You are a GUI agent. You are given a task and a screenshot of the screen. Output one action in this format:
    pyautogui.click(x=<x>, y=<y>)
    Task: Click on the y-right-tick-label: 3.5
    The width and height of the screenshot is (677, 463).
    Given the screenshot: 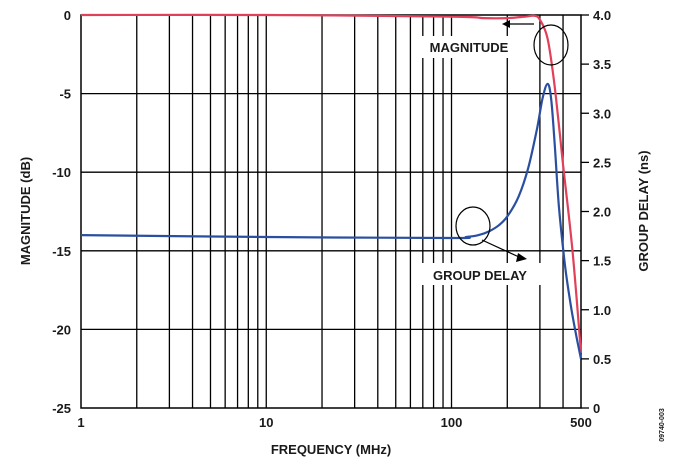 What is the action you would take?
    pyautogui.click(x=602, y=64)
    